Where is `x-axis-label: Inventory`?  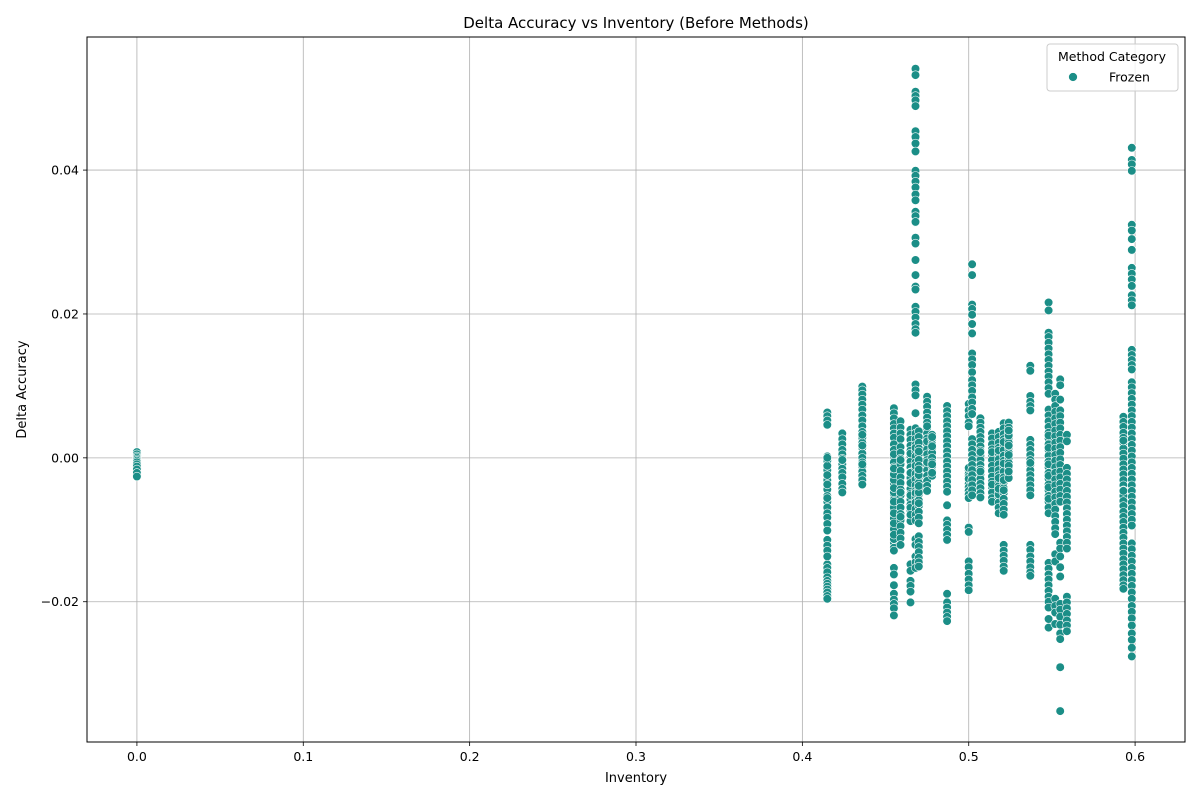
x-axis-label: Inventory is located at coordinates (636, 778).